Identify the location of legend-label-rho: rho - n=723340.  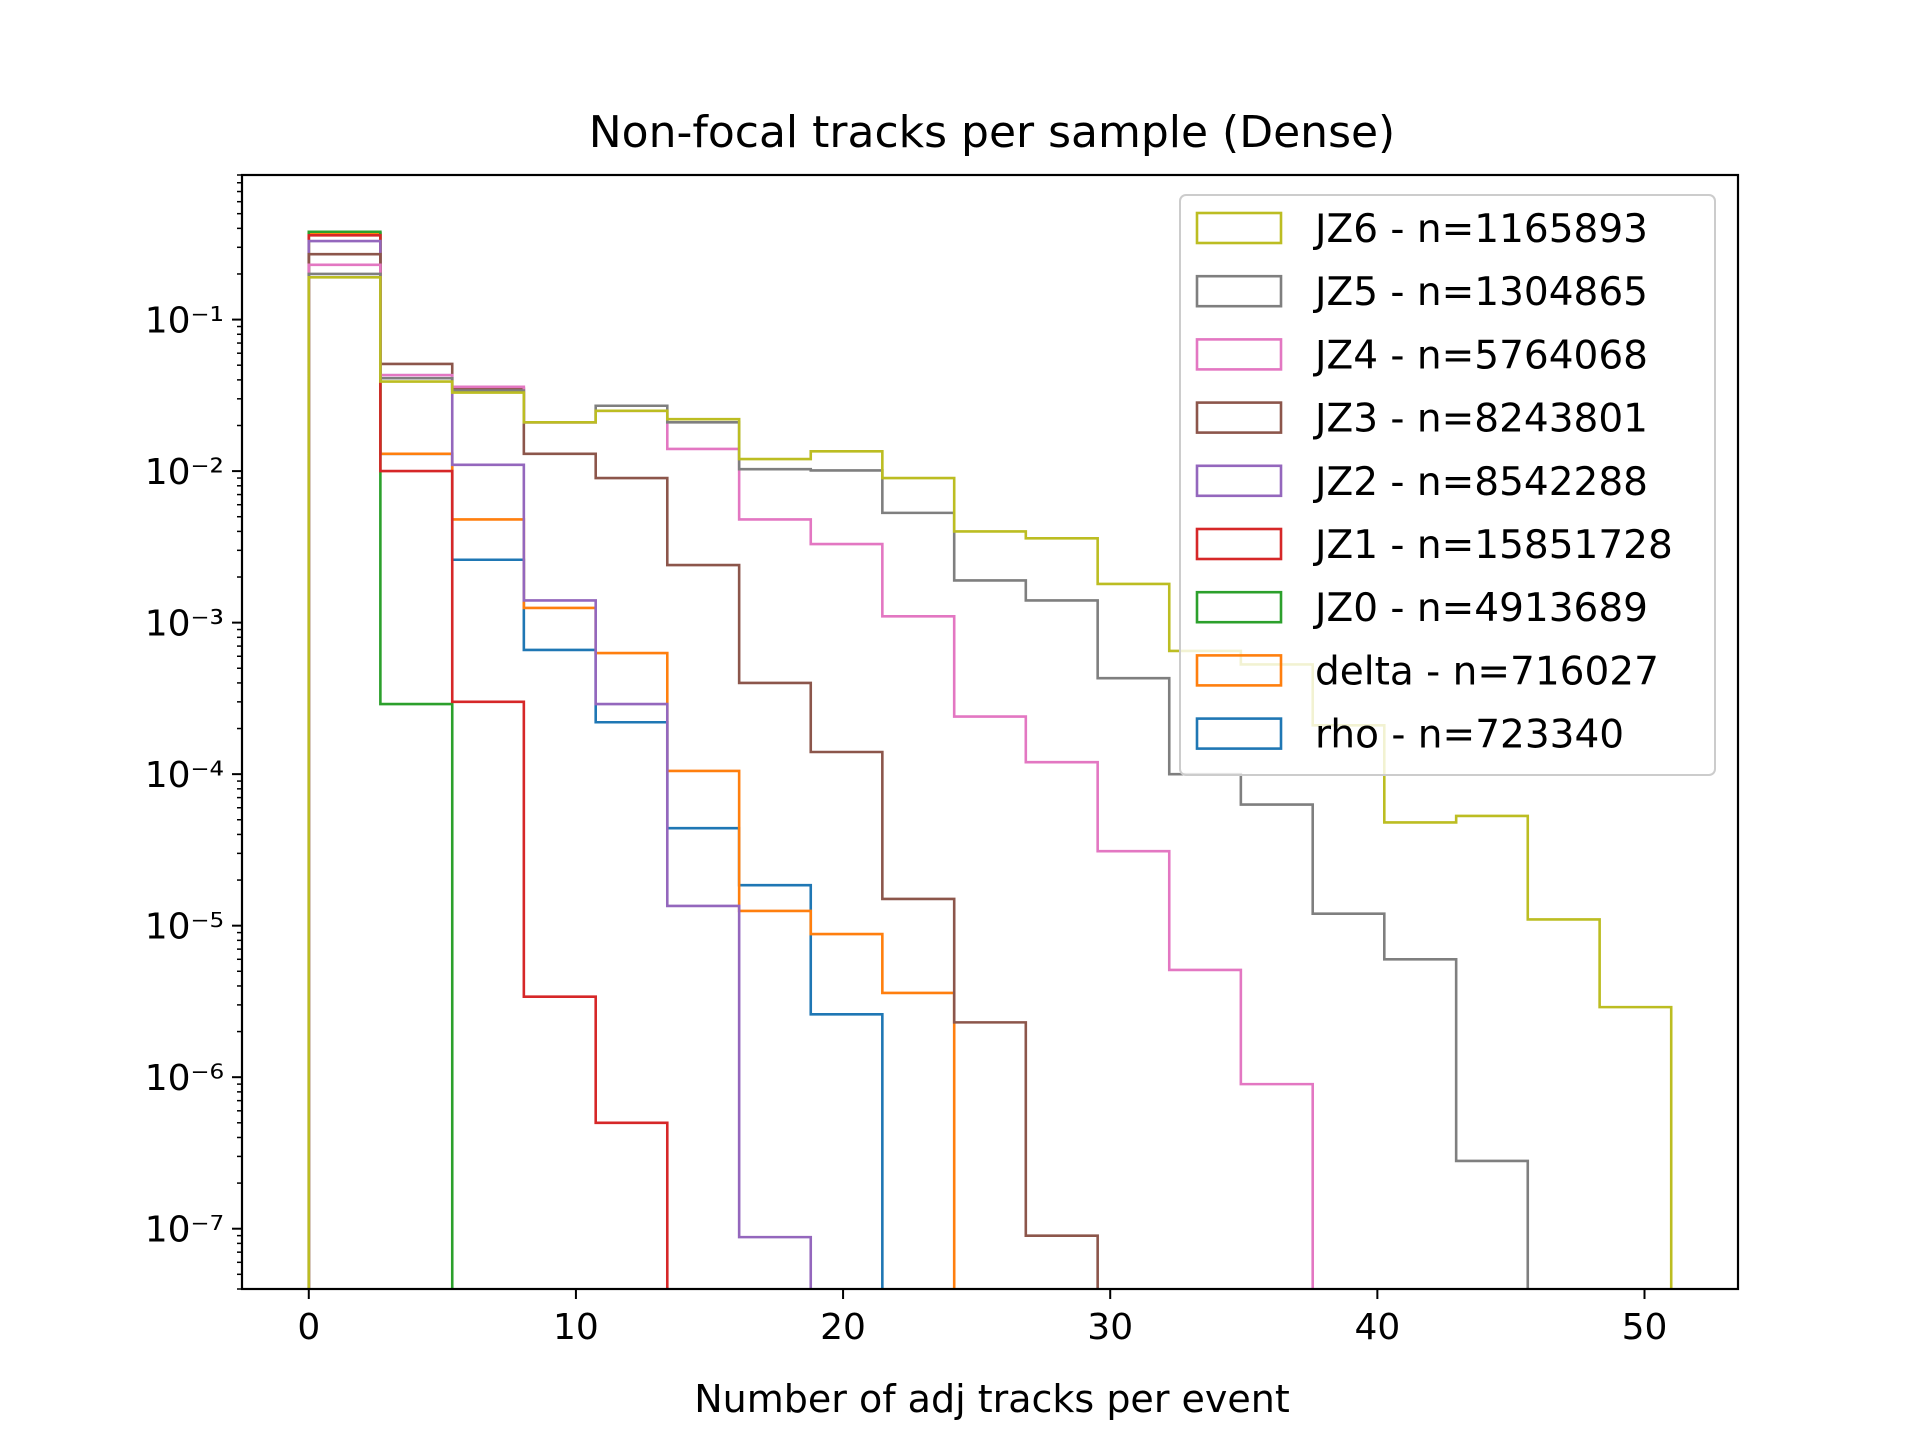
(1469, 735).